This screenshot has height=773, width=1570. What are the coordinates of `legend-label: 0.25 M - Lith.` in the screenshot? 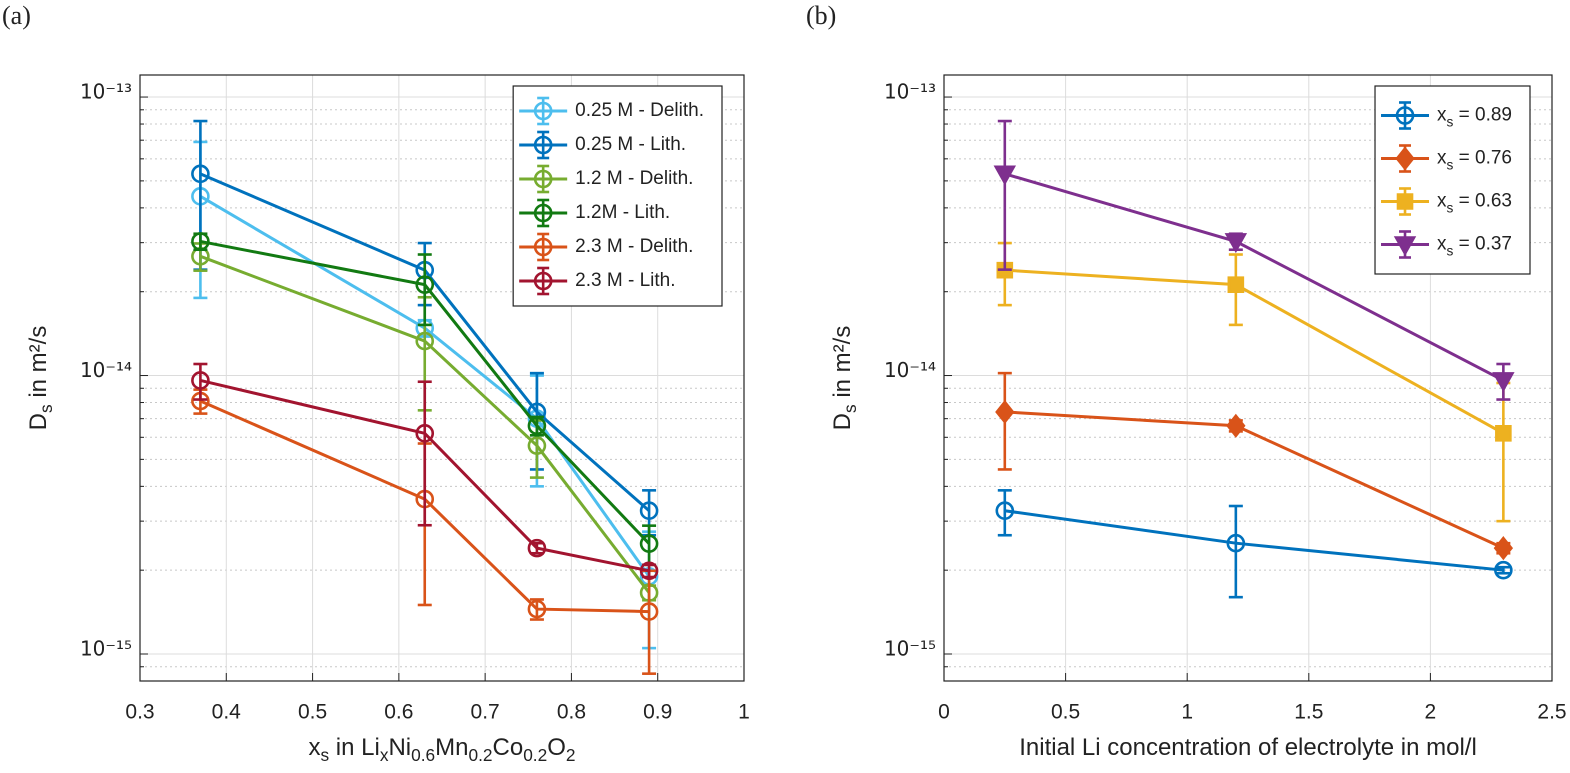 It's located at (630, 144).